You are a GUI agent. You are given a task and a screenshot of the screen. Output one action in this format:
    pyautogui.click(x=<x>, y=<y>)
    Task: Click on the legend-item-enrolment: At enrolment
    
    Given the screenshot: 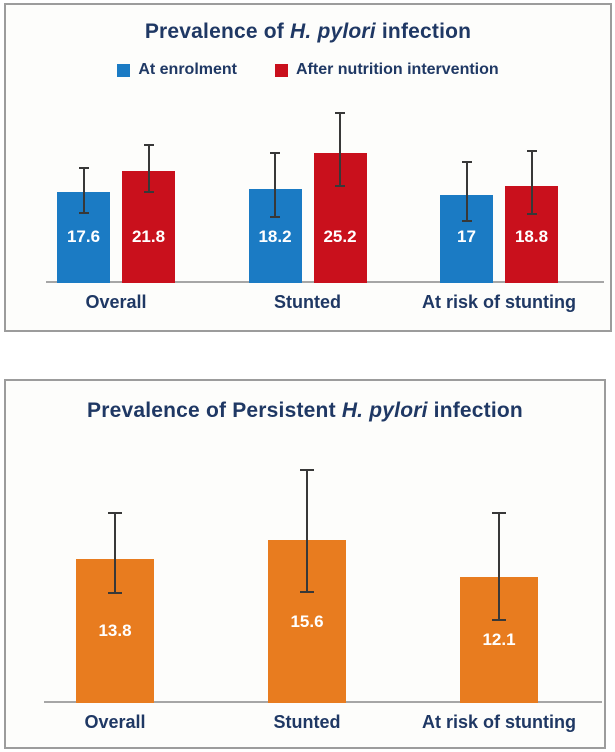 What is the action you would take?
    pyautogui.click(x=177, y=70)
    